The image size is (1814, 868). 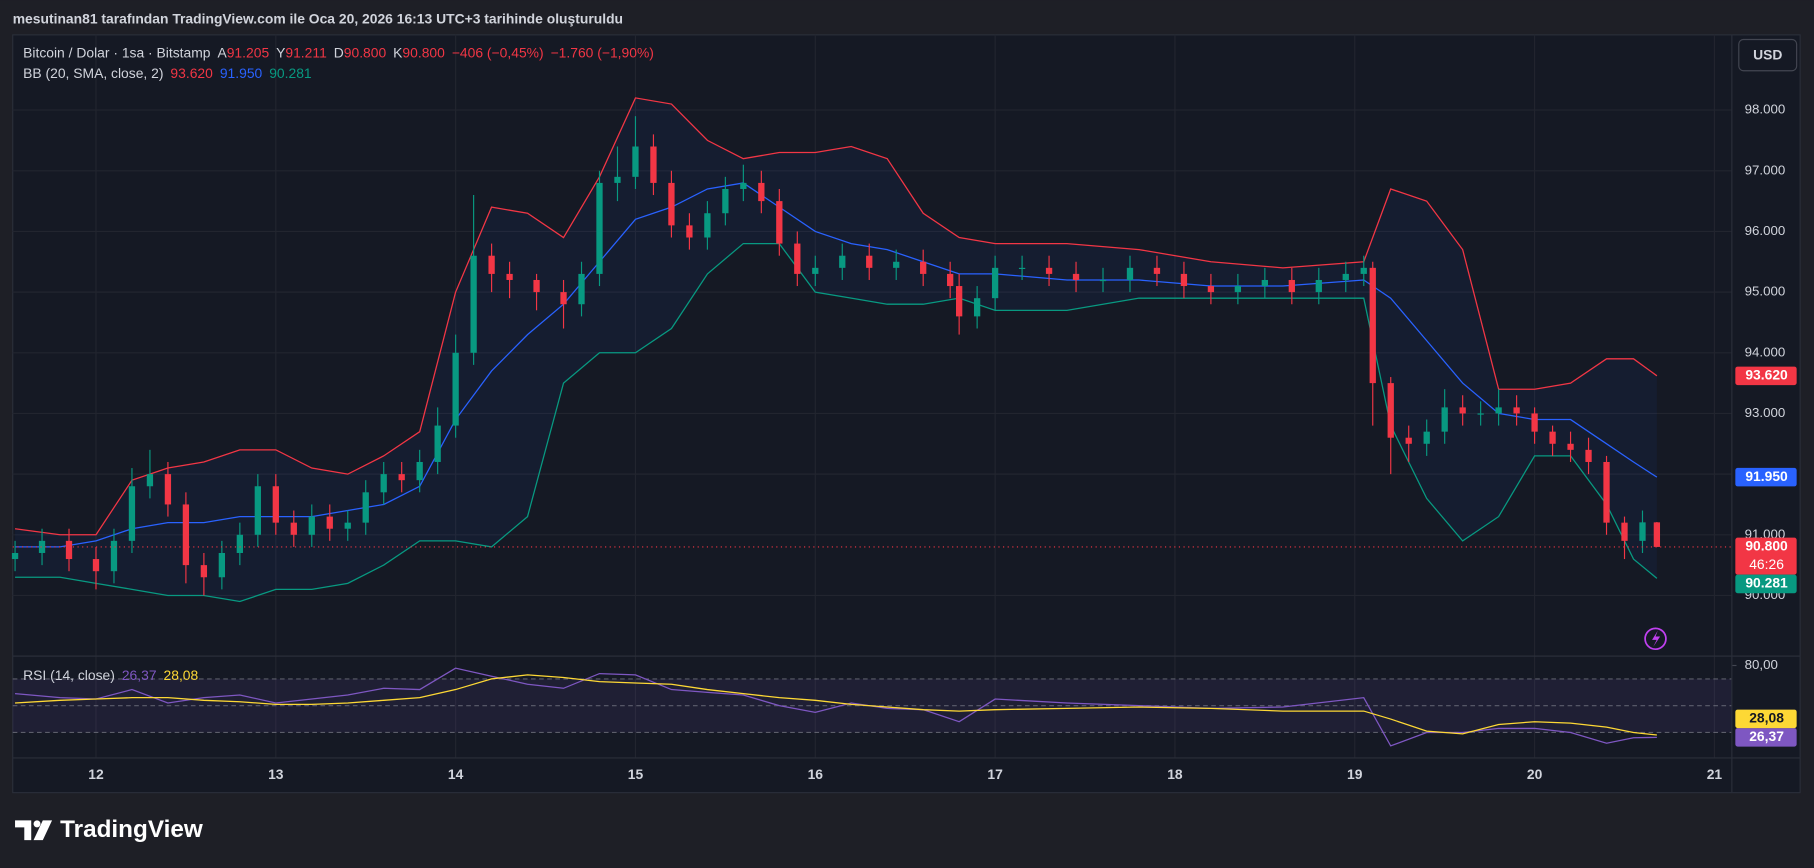 I want to click on x-tick-label: 20, so click(x=1535, y=774).